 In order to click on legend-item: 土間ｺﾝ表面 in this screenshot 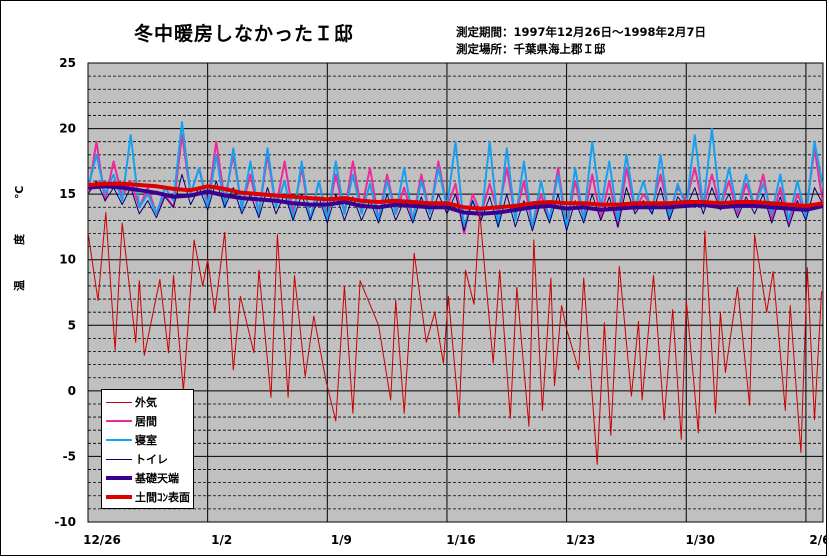, I will do `click(148, 497)`.